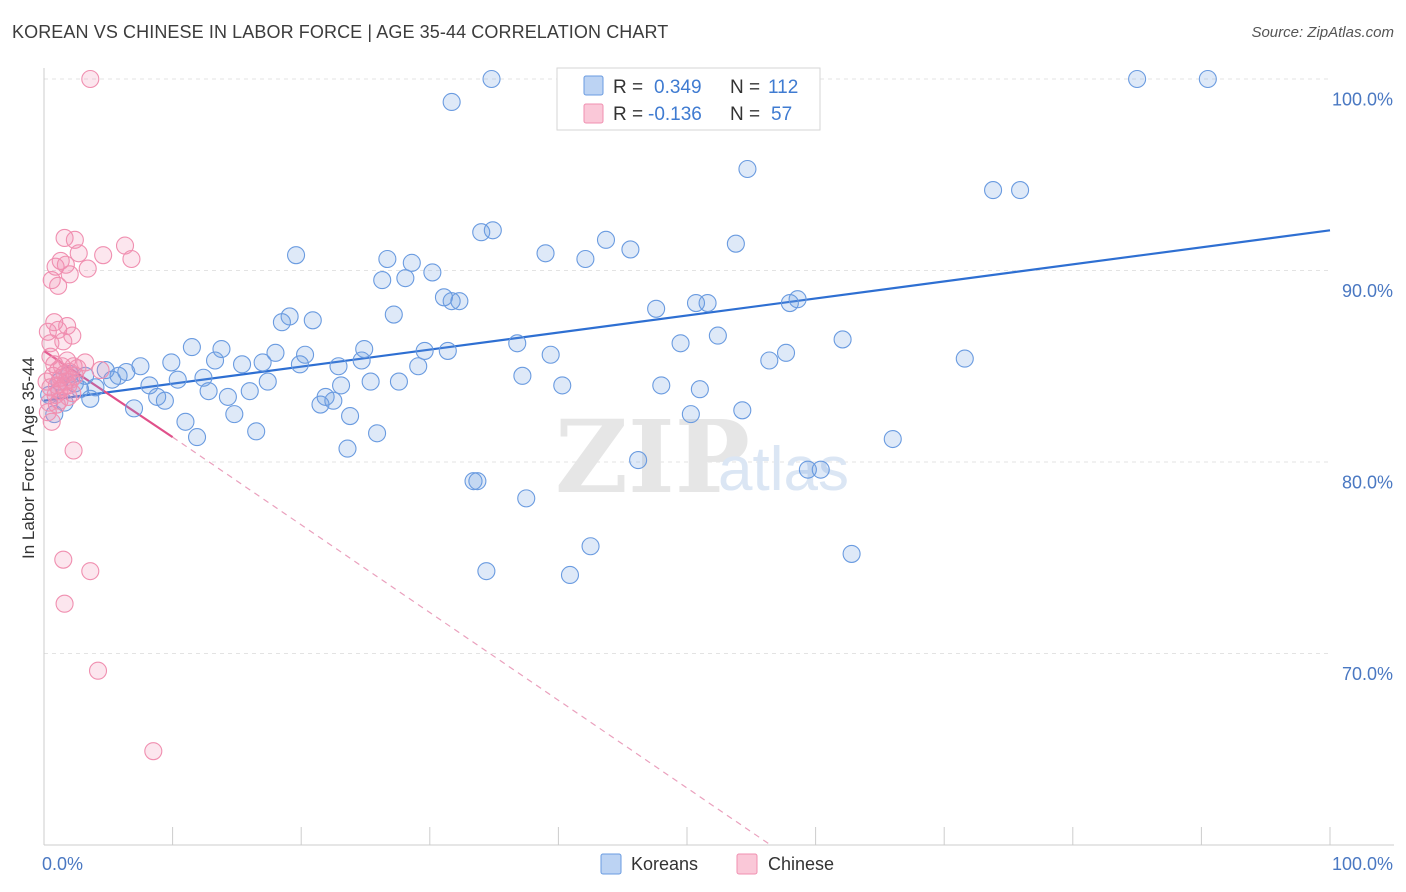 The image size is (1406, 892). What do you see at coordinates (783, 469) in the screenshot?
I see `watermark-atlas: atlas` at bounding box center [783, 469].